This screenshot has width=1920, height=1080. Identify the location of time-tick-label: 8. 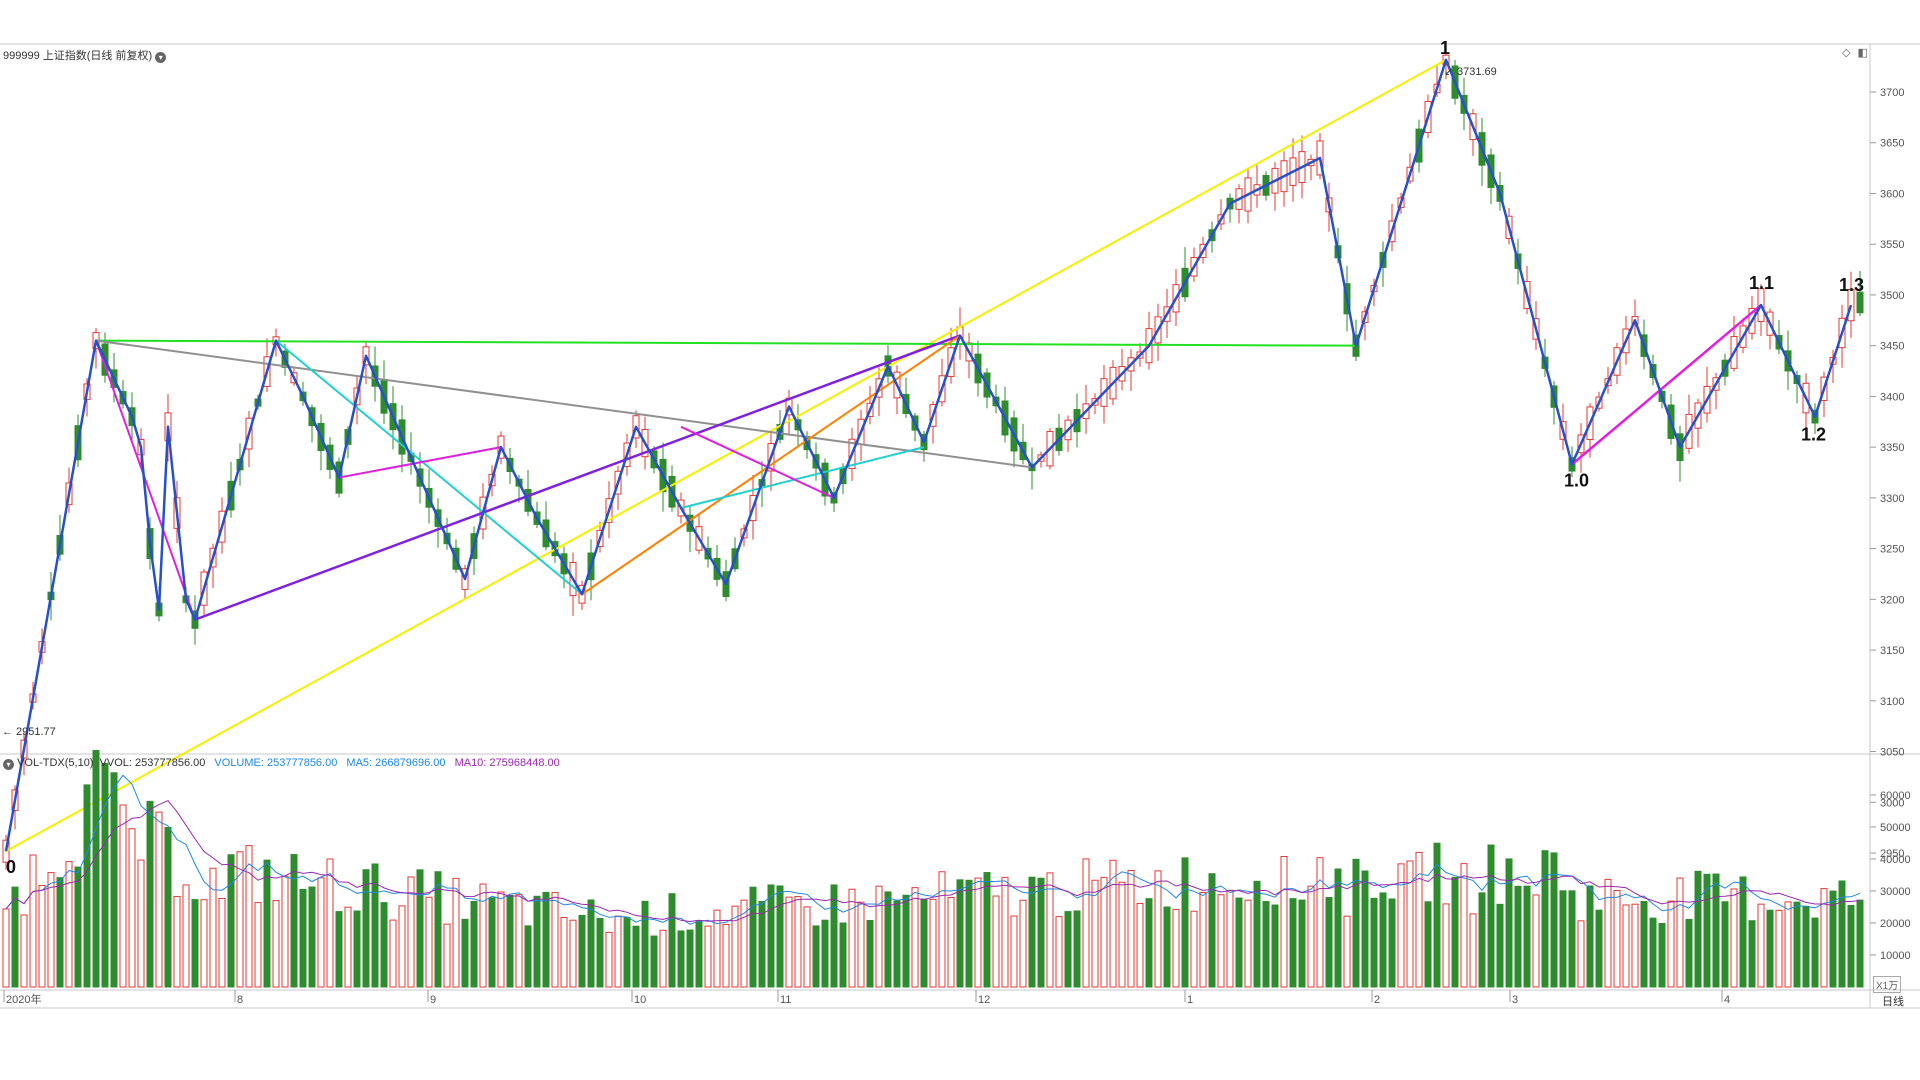
(240, 1000).